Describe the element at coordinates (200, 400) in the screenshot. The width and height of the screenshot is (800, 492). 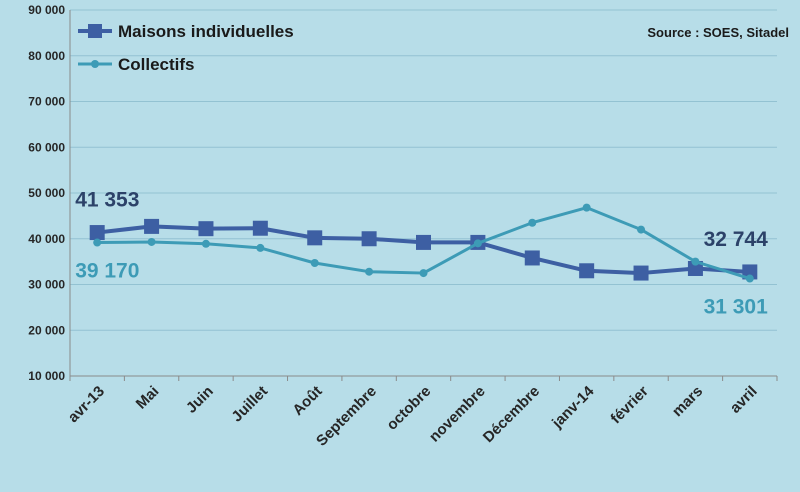
I see `x-tick-label: Juin` at that location.